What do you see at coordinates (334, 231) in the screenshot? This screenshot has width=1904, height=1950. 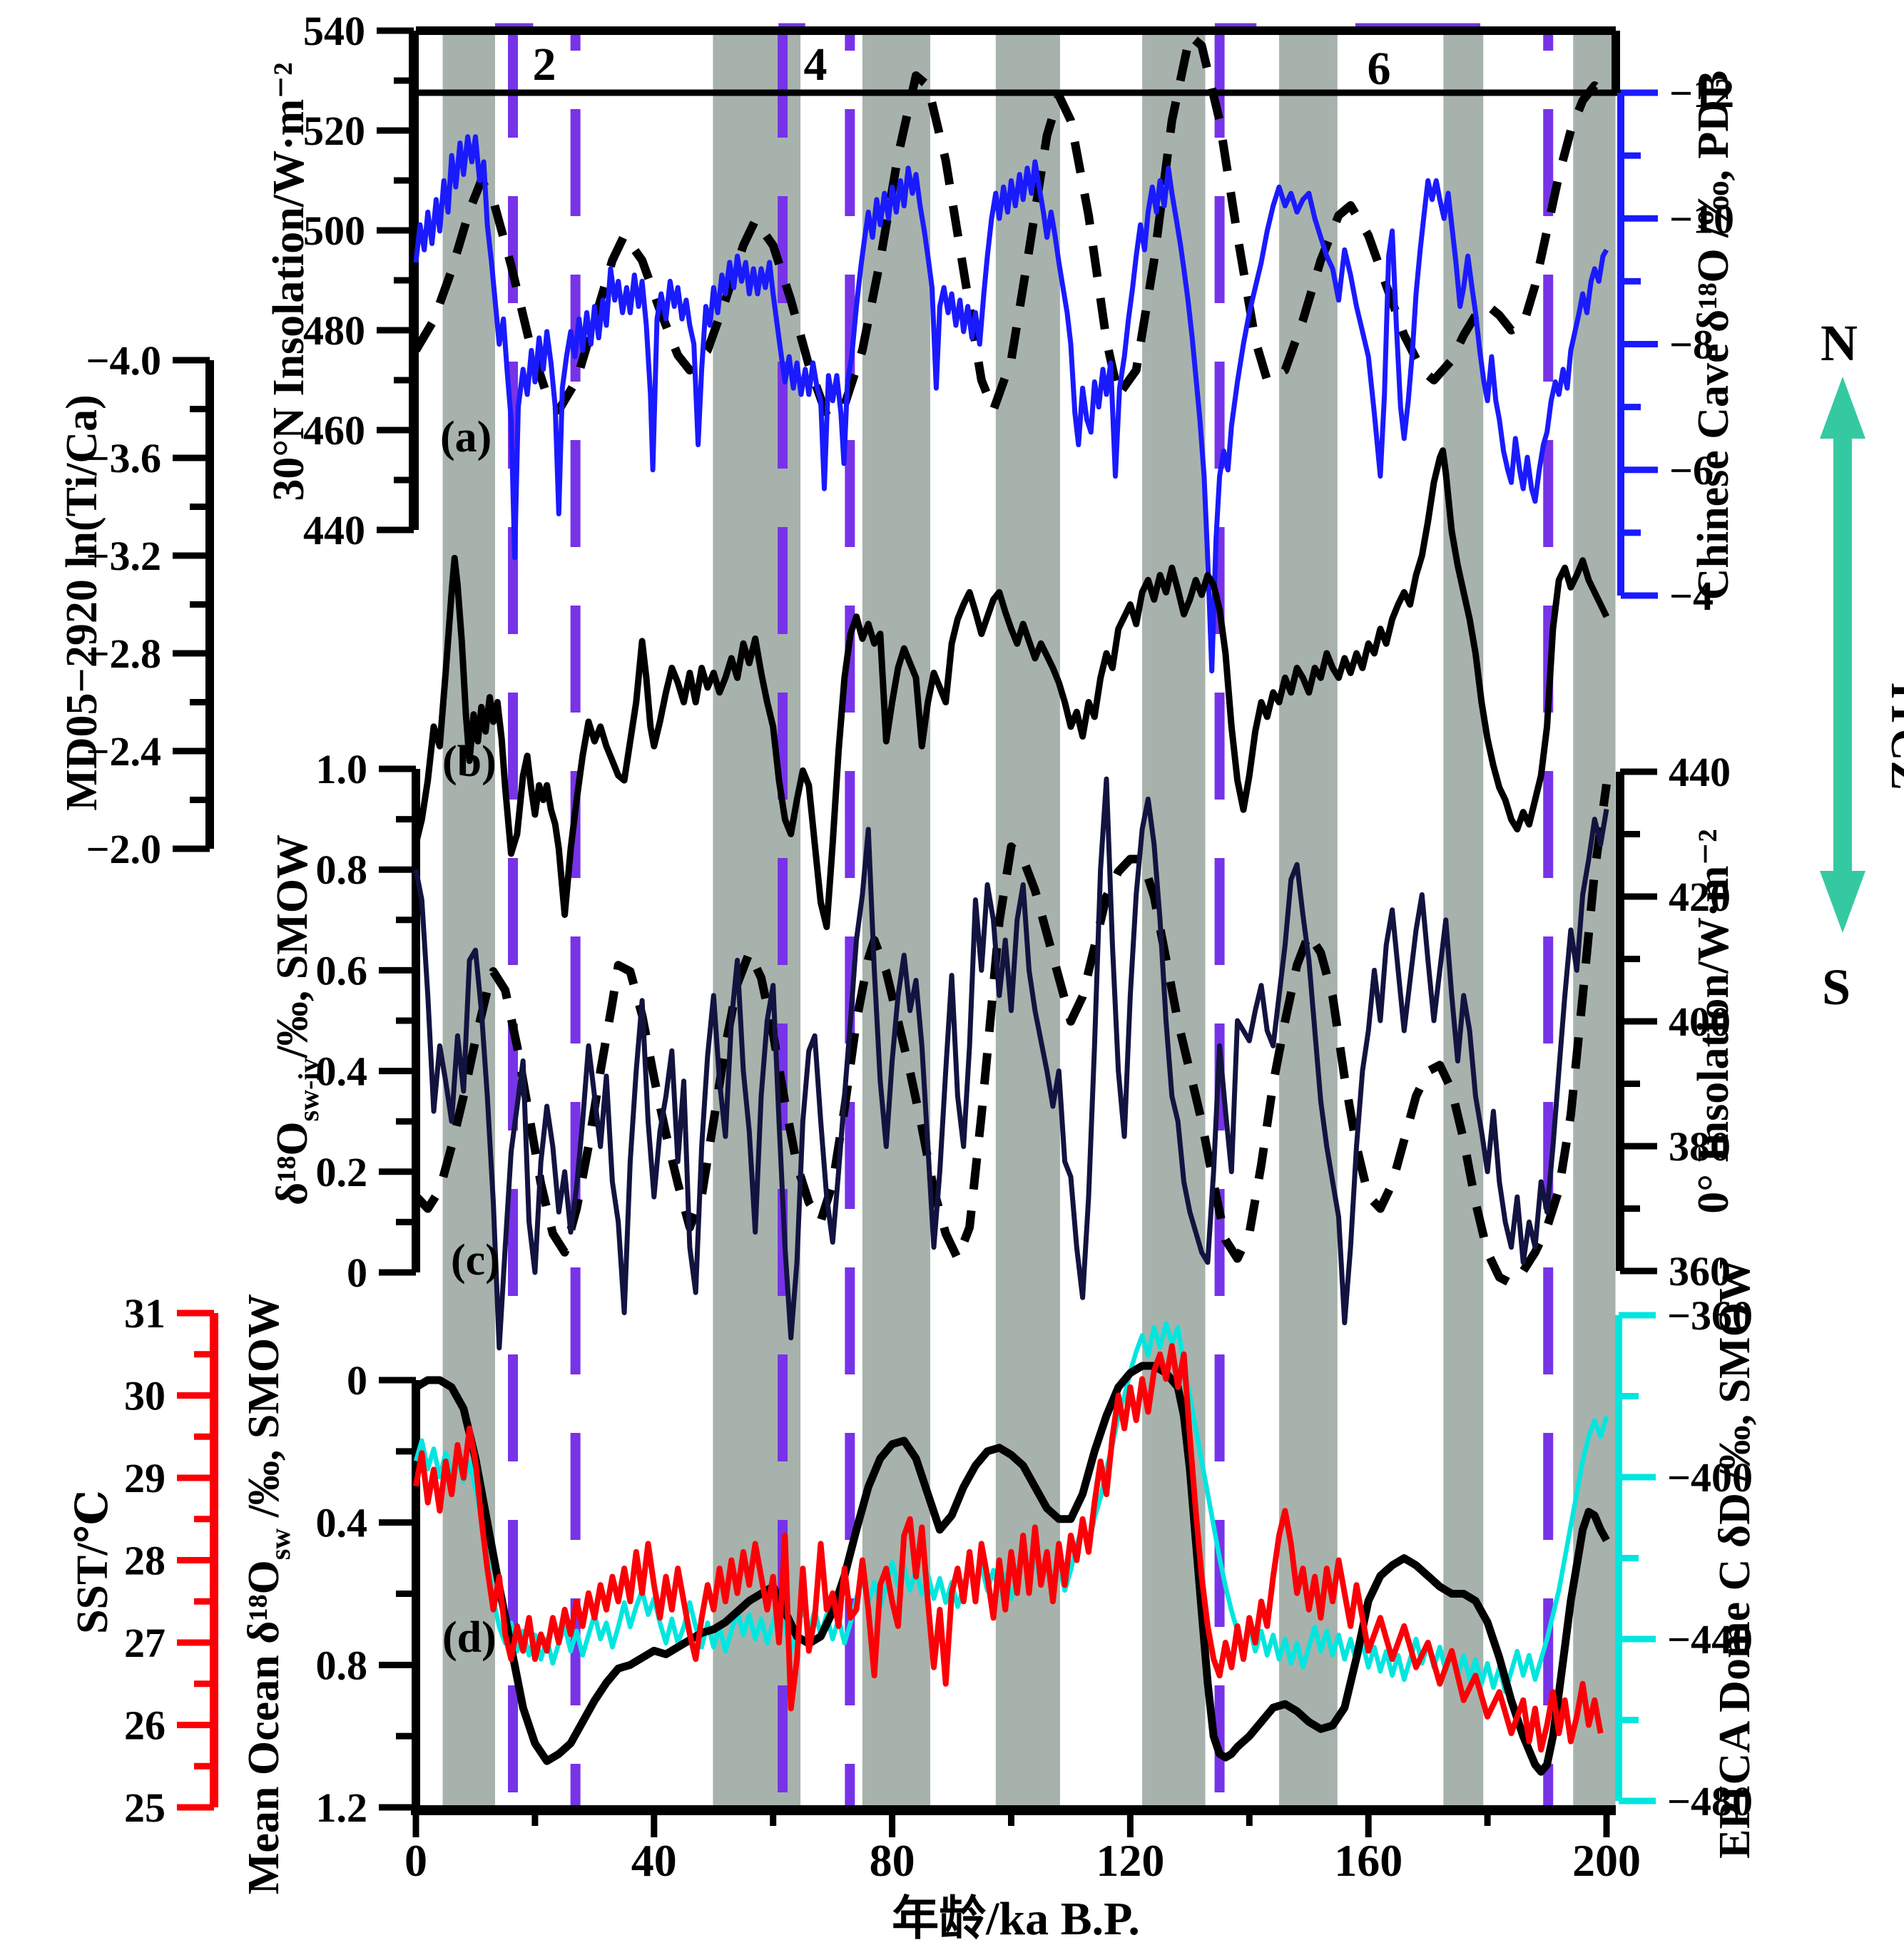 I see `ins30-tick-label: 500` at bounding box center [334, 231].